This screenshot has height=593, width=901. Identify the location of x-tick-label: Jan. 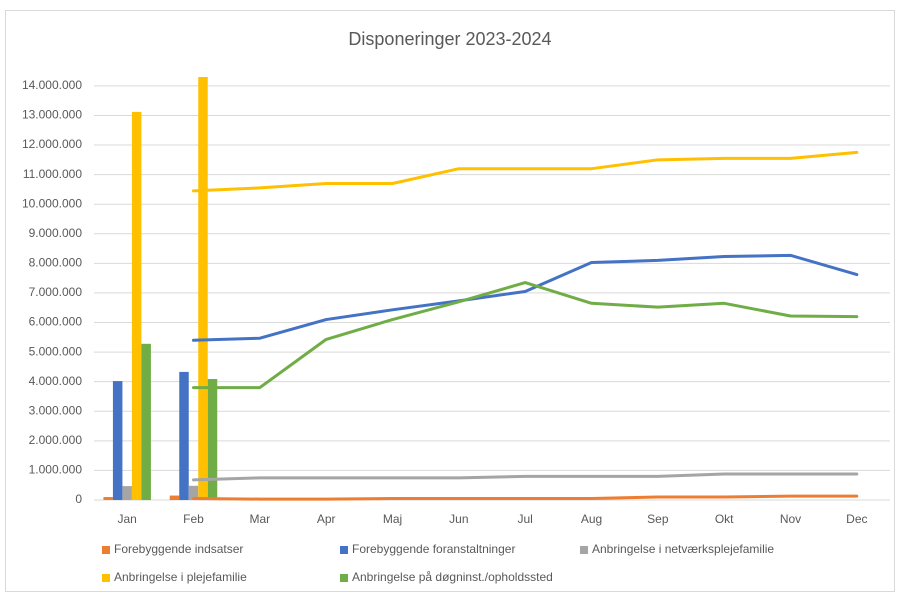
(126, 519).